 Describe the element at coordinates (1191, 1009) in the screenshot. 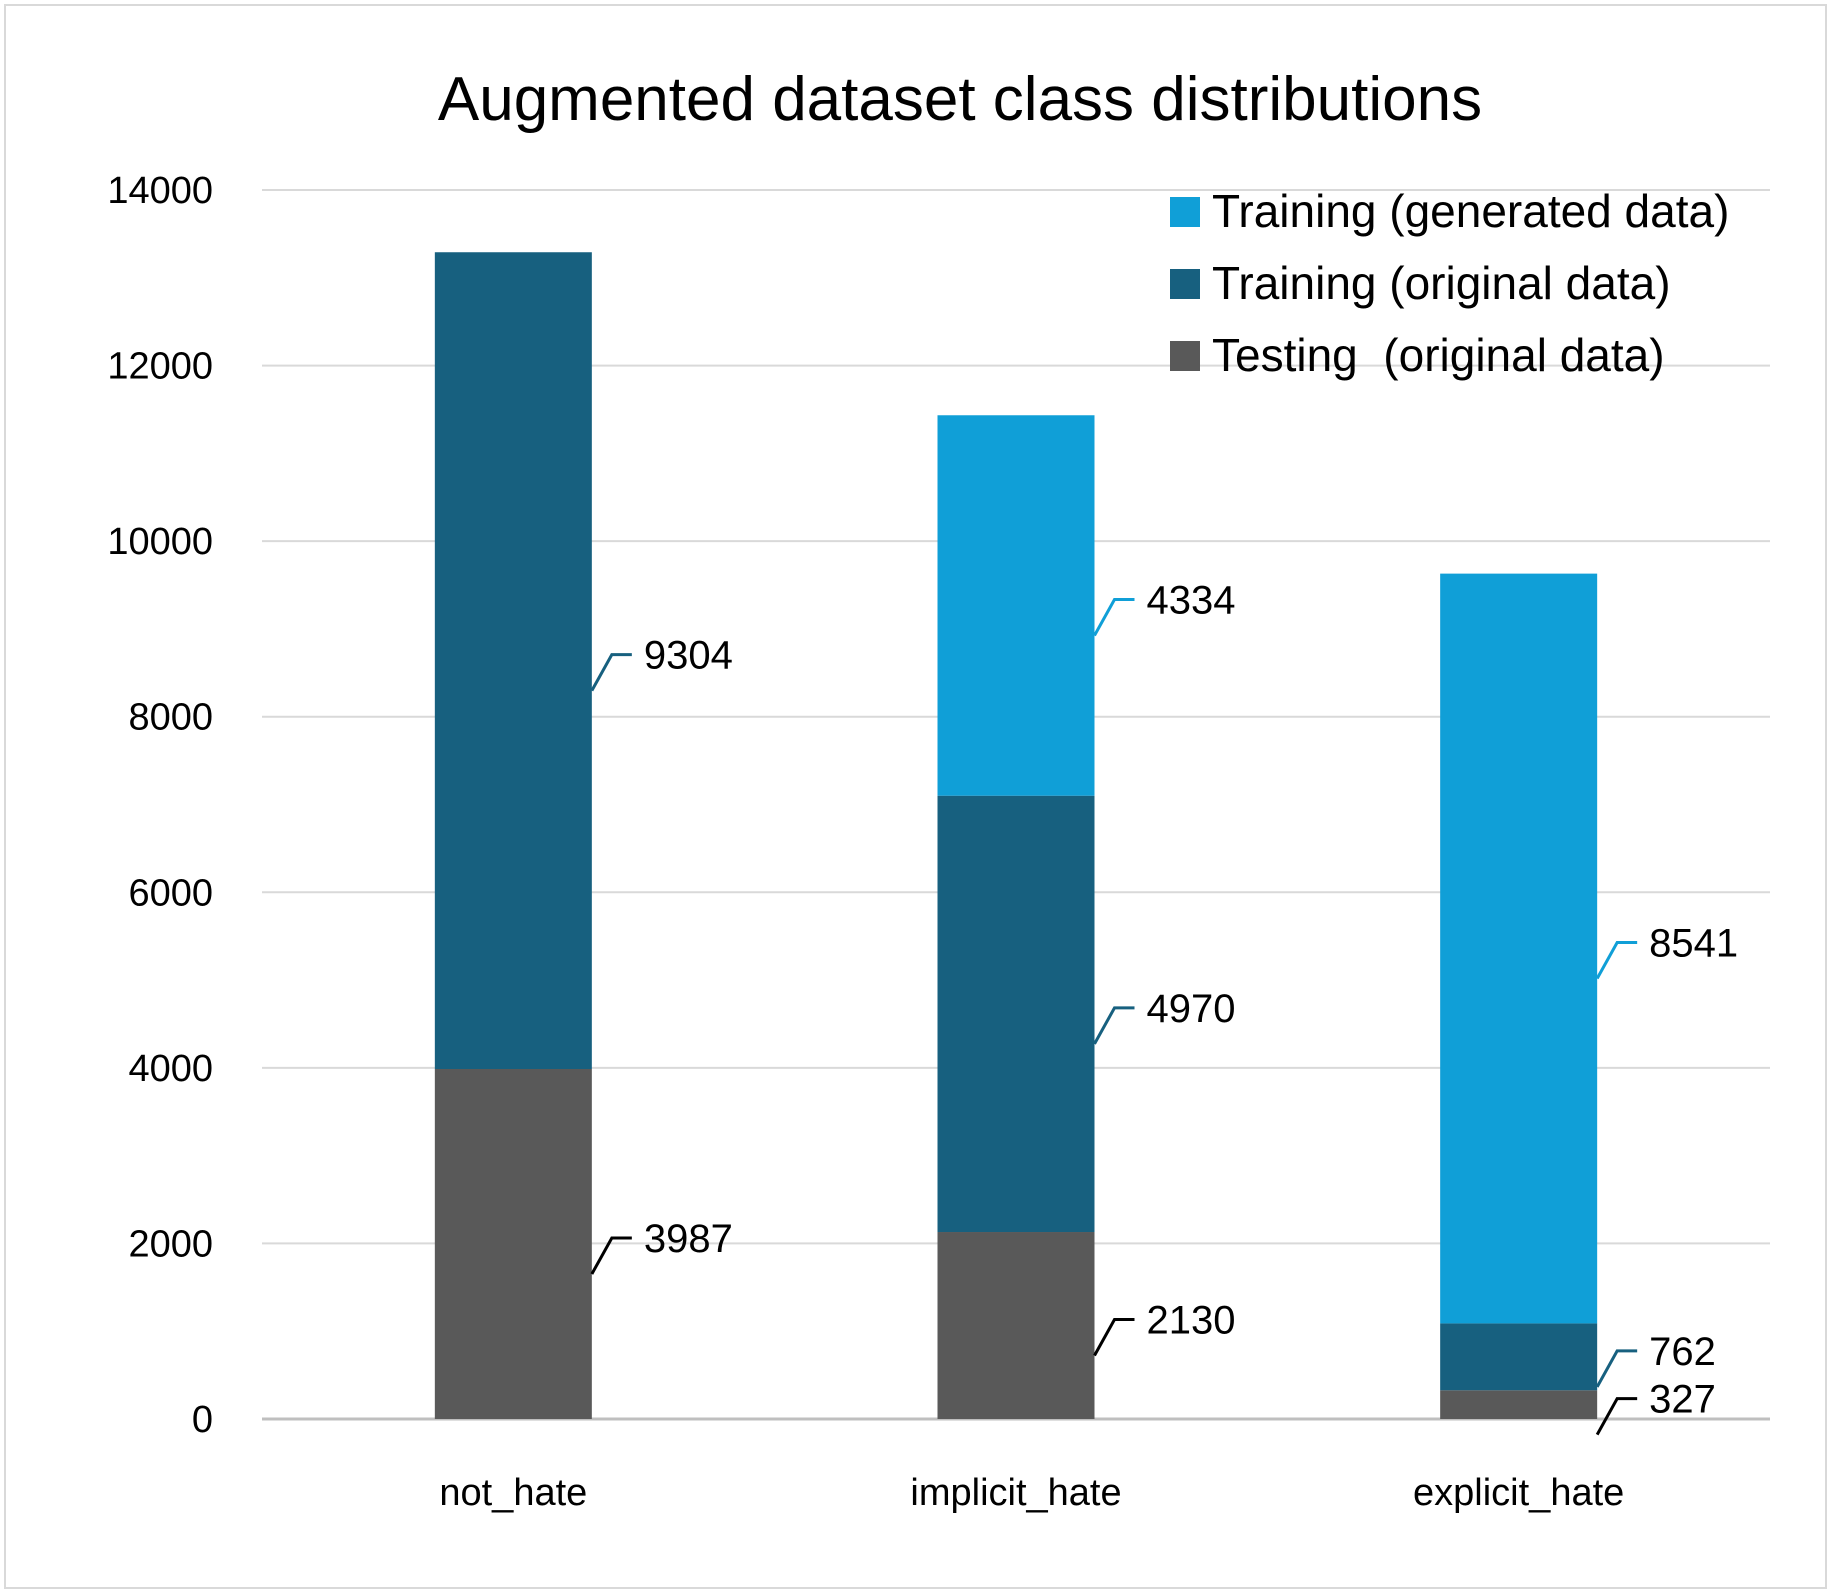

I see `data-label: 4970` at that location.